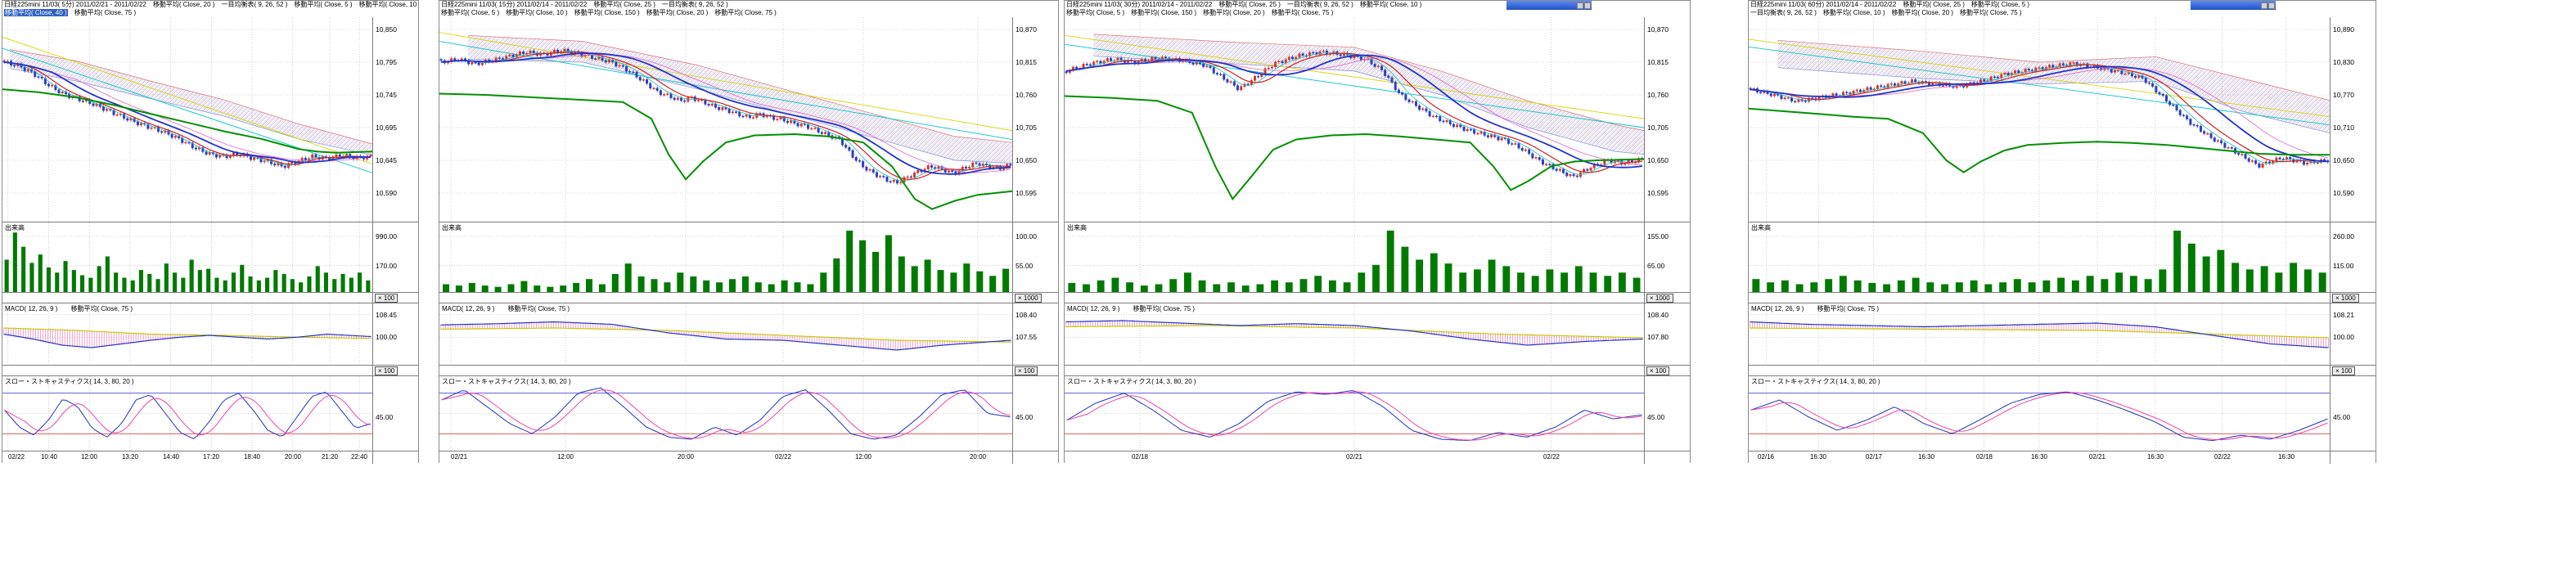 Image resolution: width=2576 pixels, height=566 pixels. I want to click on vol-axis-label: 990.00, so click(386, 236).